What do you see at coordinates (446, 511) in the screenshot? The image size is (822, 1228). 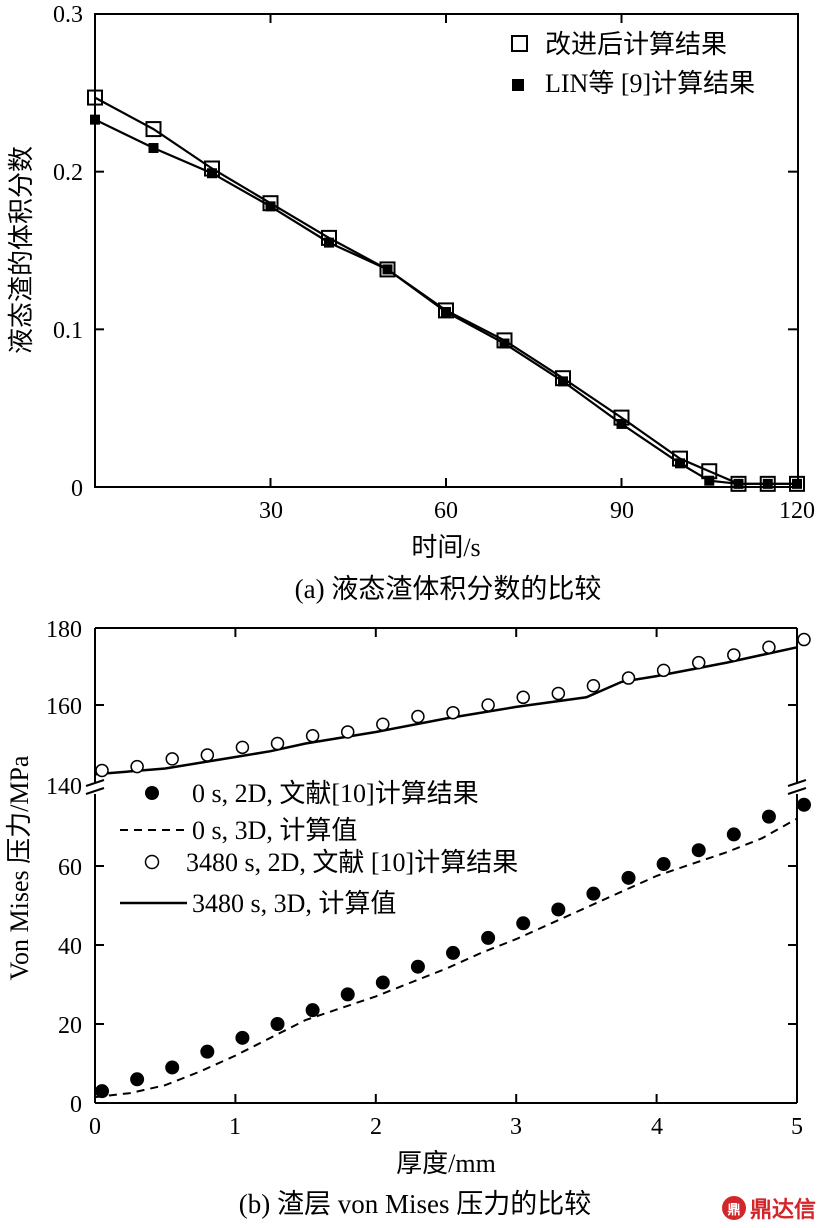 I see `x-tick-label: 60` at bounding box center [446, 511].